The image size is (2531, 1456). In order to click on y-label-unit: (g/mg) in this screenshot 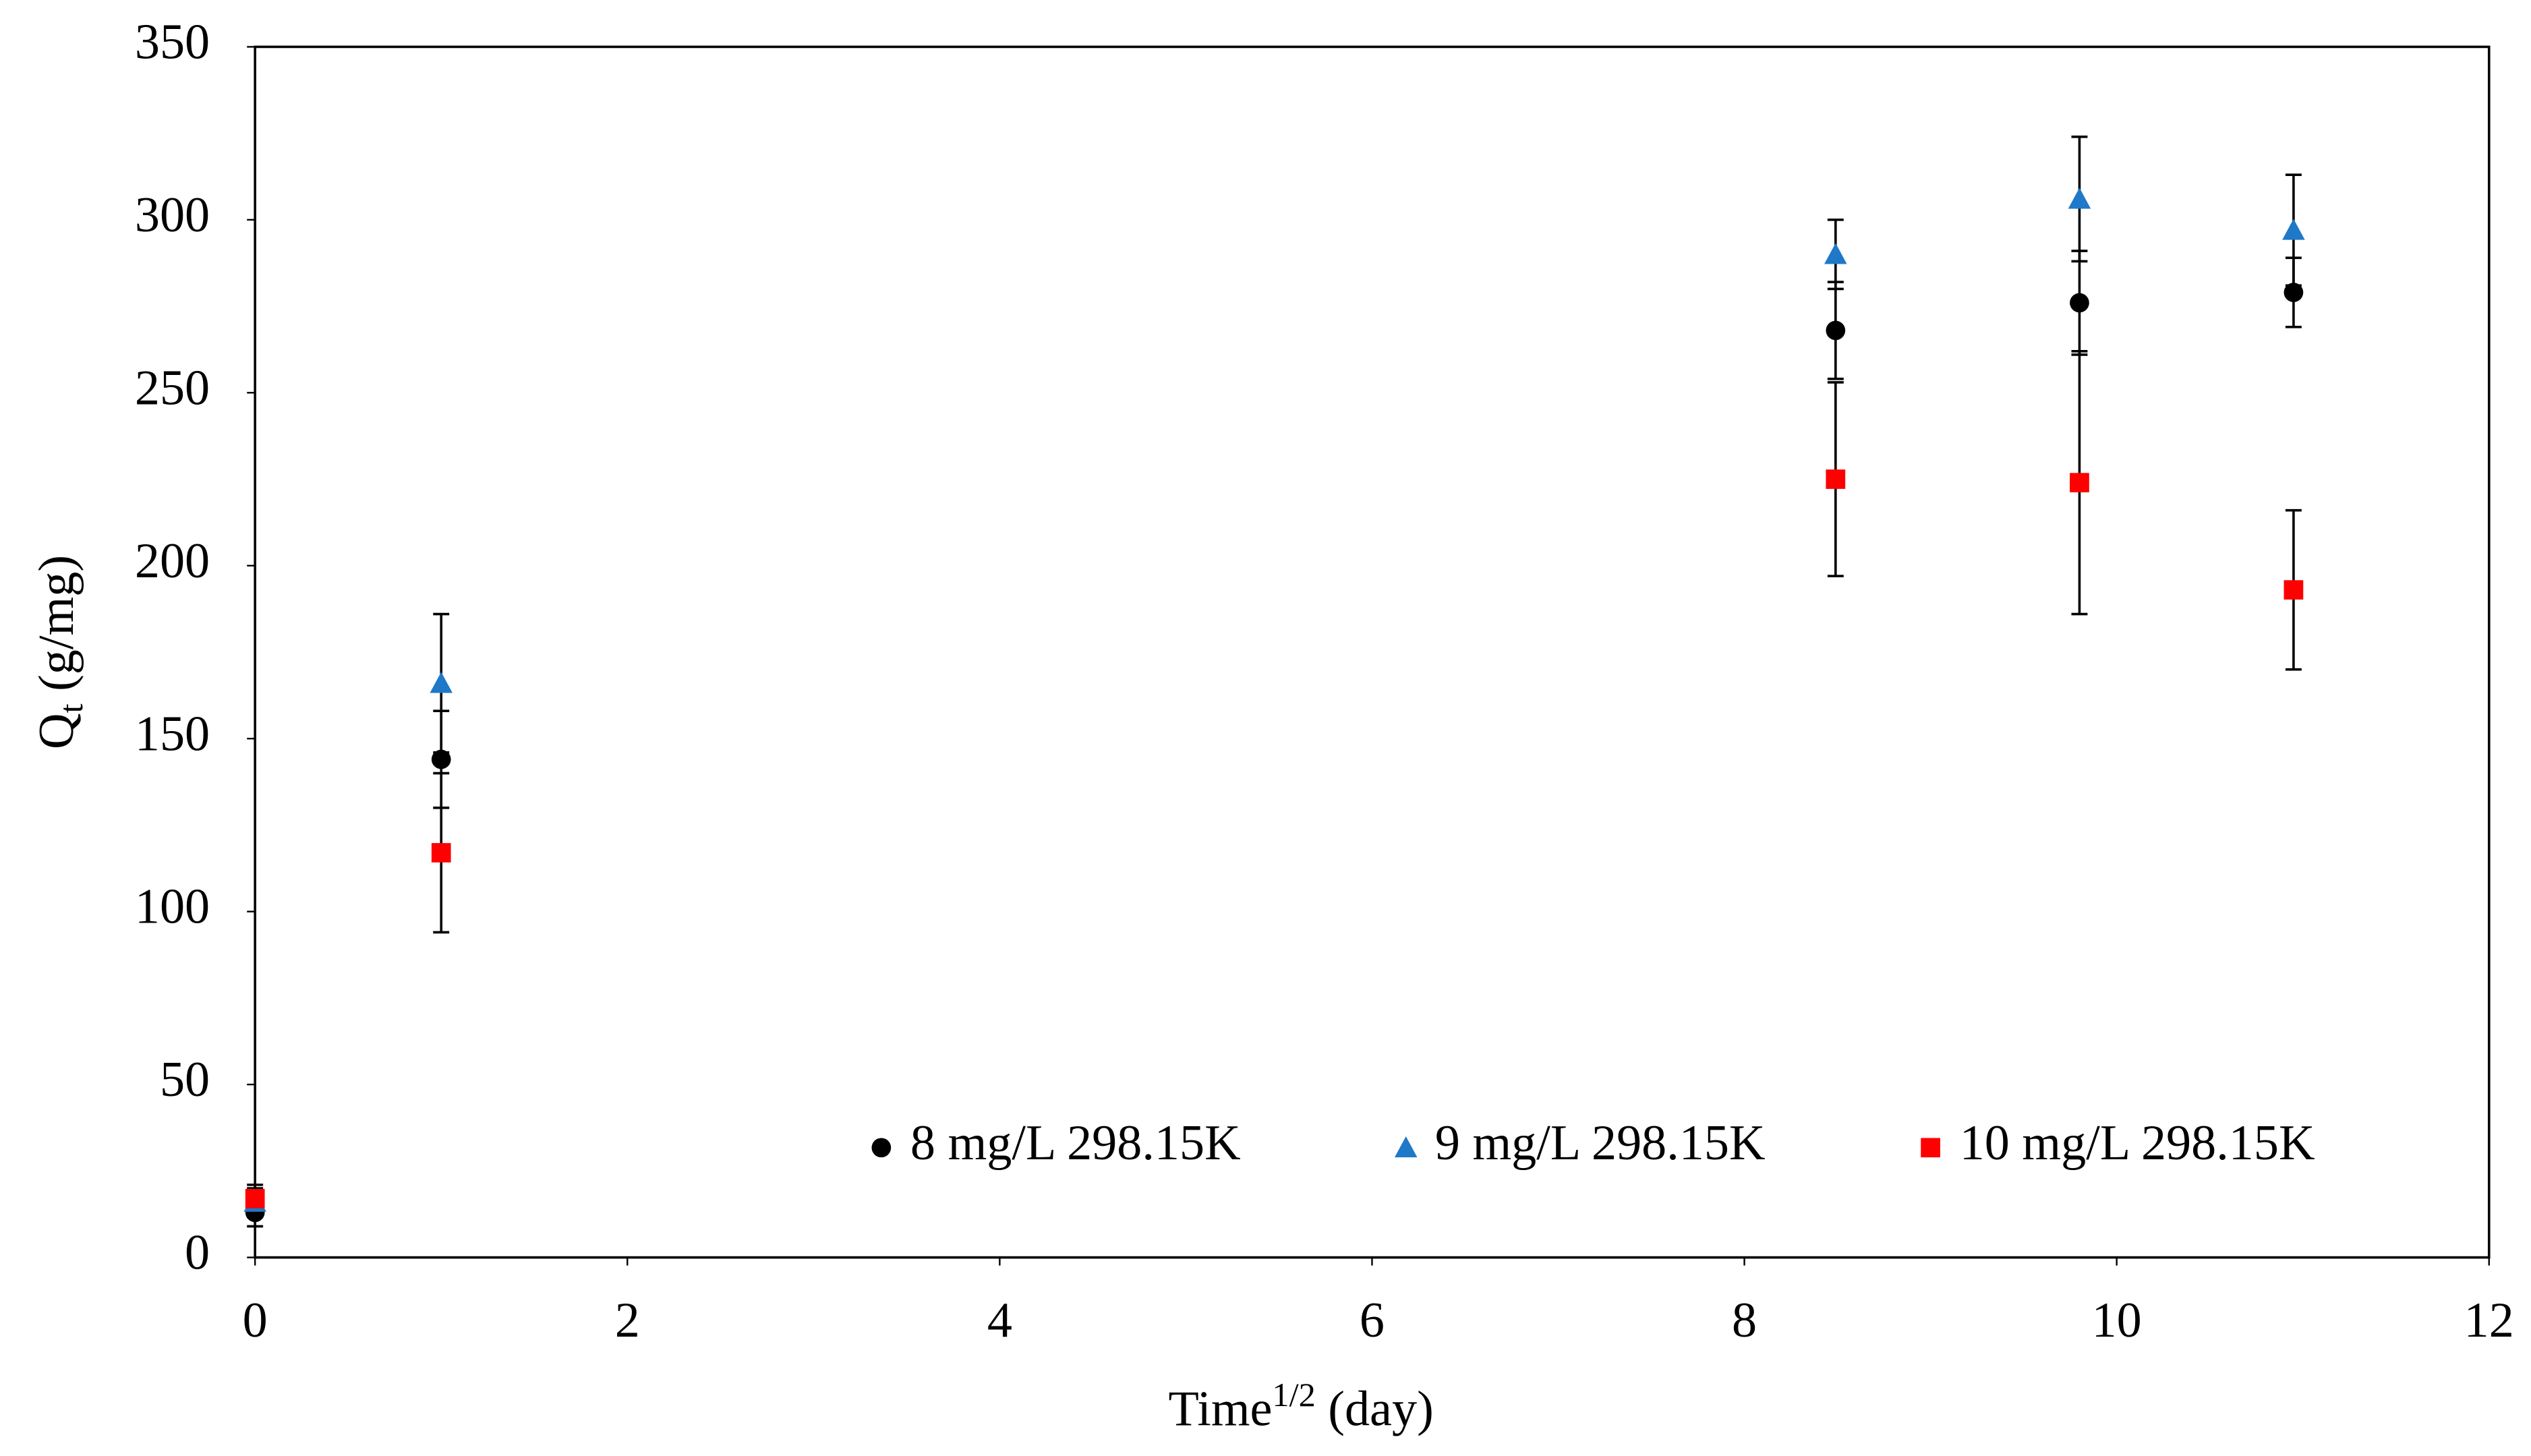, I will do `click(57, 629)`.